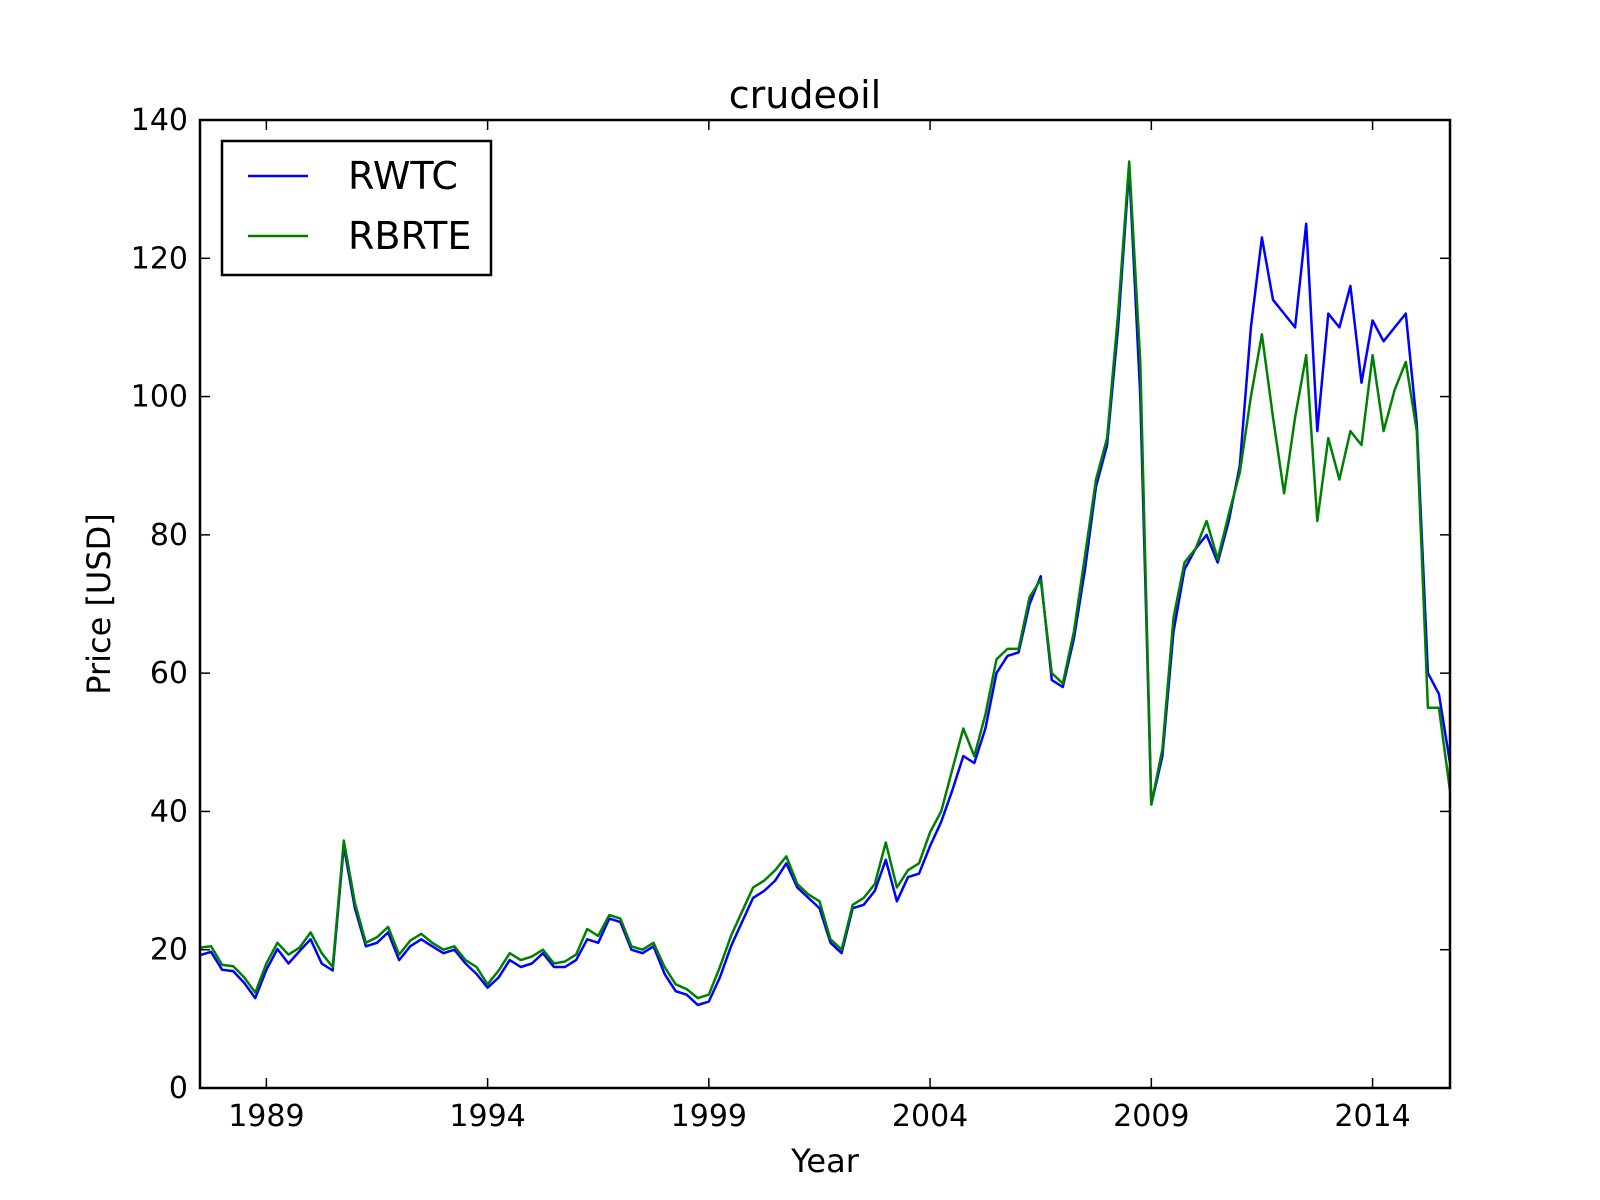  What do you see at coordinates (159, 258) in the screenshot?
I see `y-tick-label: 120` at bounding box center [159, 258].